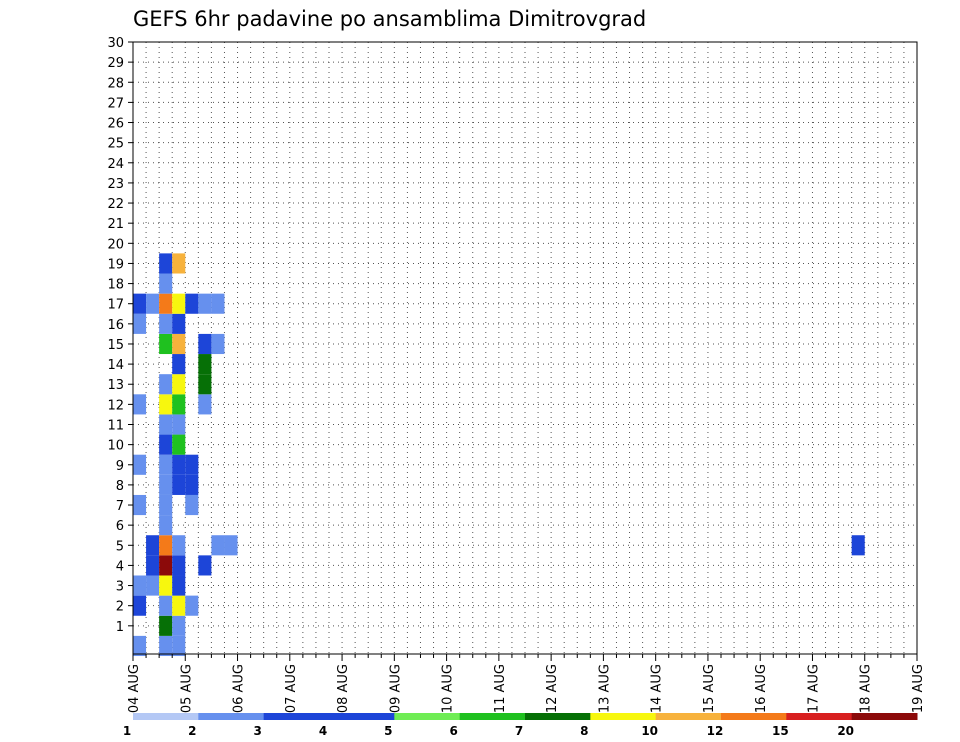 This screenshot has height=742, width=960. I want to click on y-tick-label: 29, so click(115, 63).